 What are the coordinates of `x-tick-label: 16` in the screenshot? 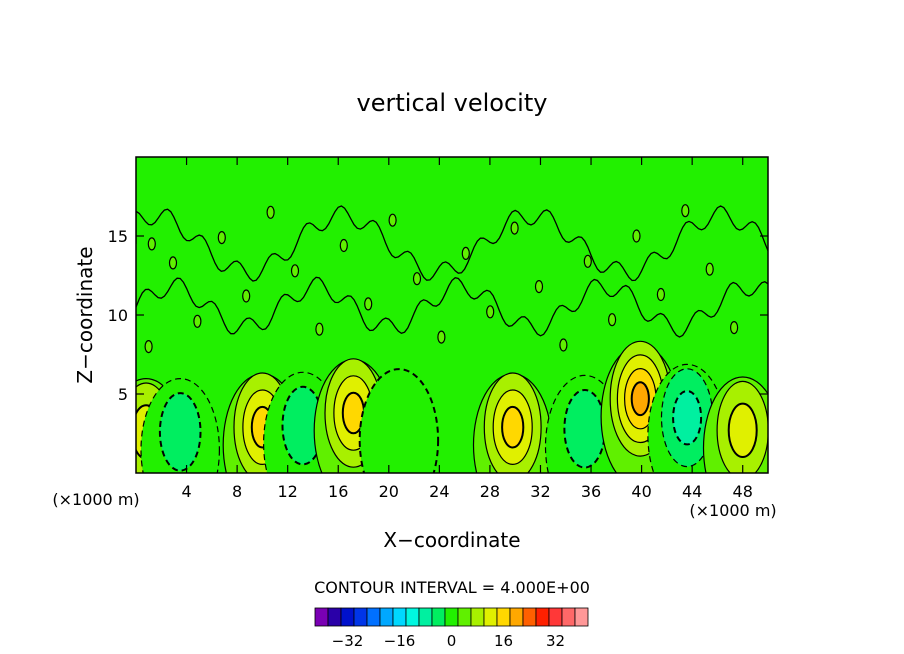 It's located at (338, 491).